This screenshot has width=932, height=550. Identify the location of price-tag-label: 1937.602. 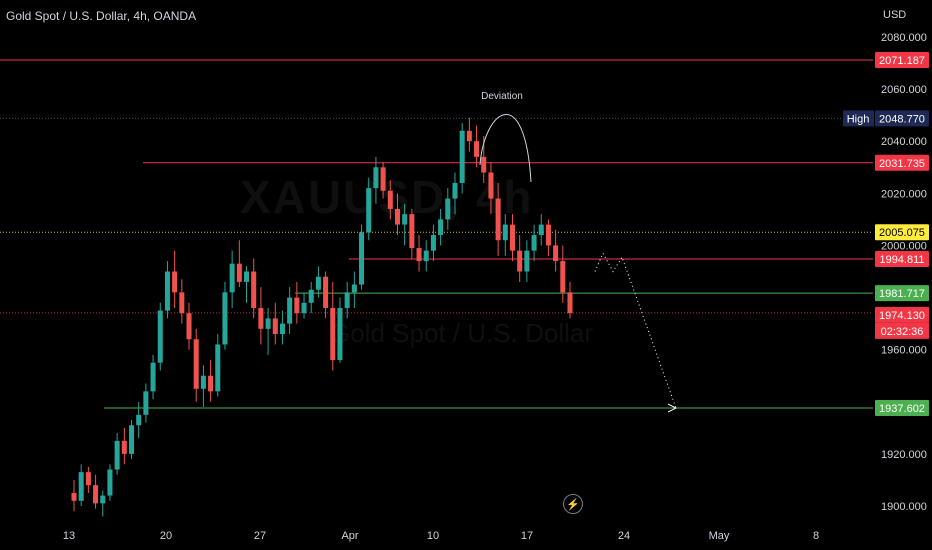
(902, 409).